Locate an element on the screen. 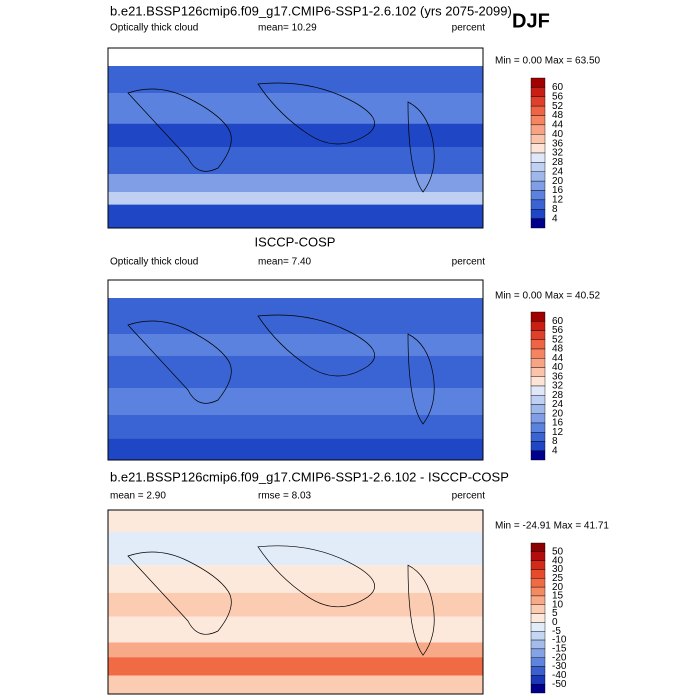 The height and width of the screenshot is (700, 700). colorbar-label: 44 is located at coordinates (558, 125).